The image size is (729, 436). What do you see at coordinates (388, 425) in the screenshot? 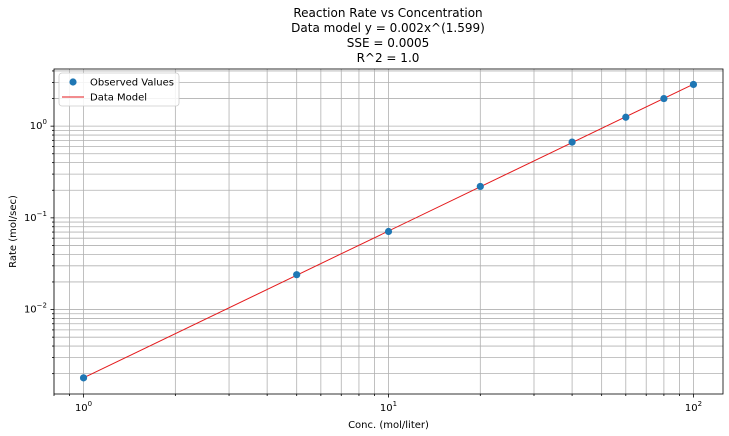
I see `x-axis-label: Conc. (mol/liter)` at bounding box center [388, 425].